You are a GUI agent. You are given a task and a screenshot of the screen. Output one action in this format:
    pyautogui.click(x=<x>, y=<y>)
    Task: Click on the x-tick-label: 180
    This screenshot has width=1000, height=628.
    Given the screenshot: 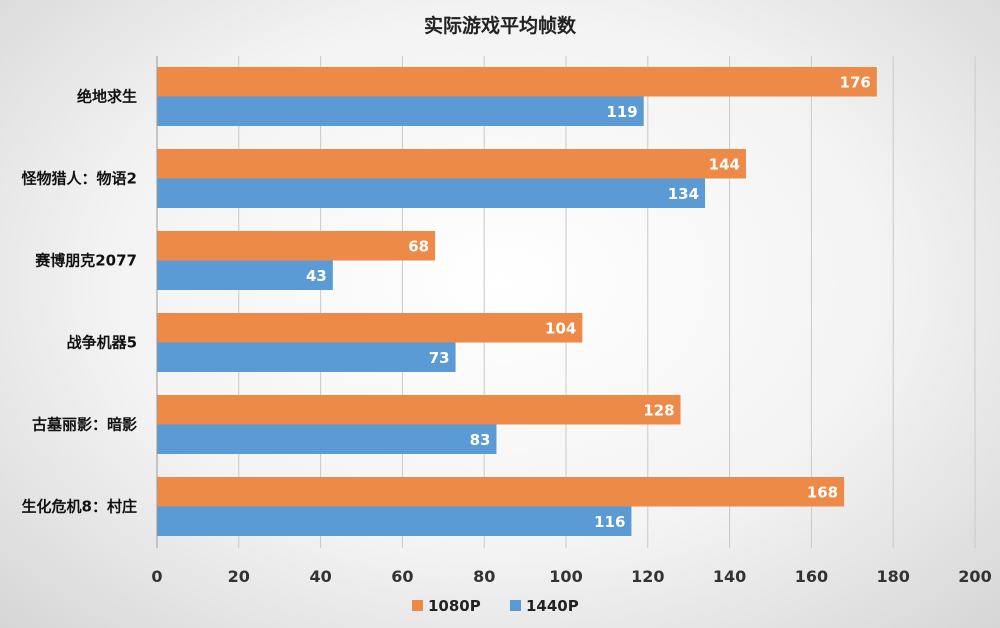 What is the action you would take?
    pyautogui.click(x=892, y=576)
    